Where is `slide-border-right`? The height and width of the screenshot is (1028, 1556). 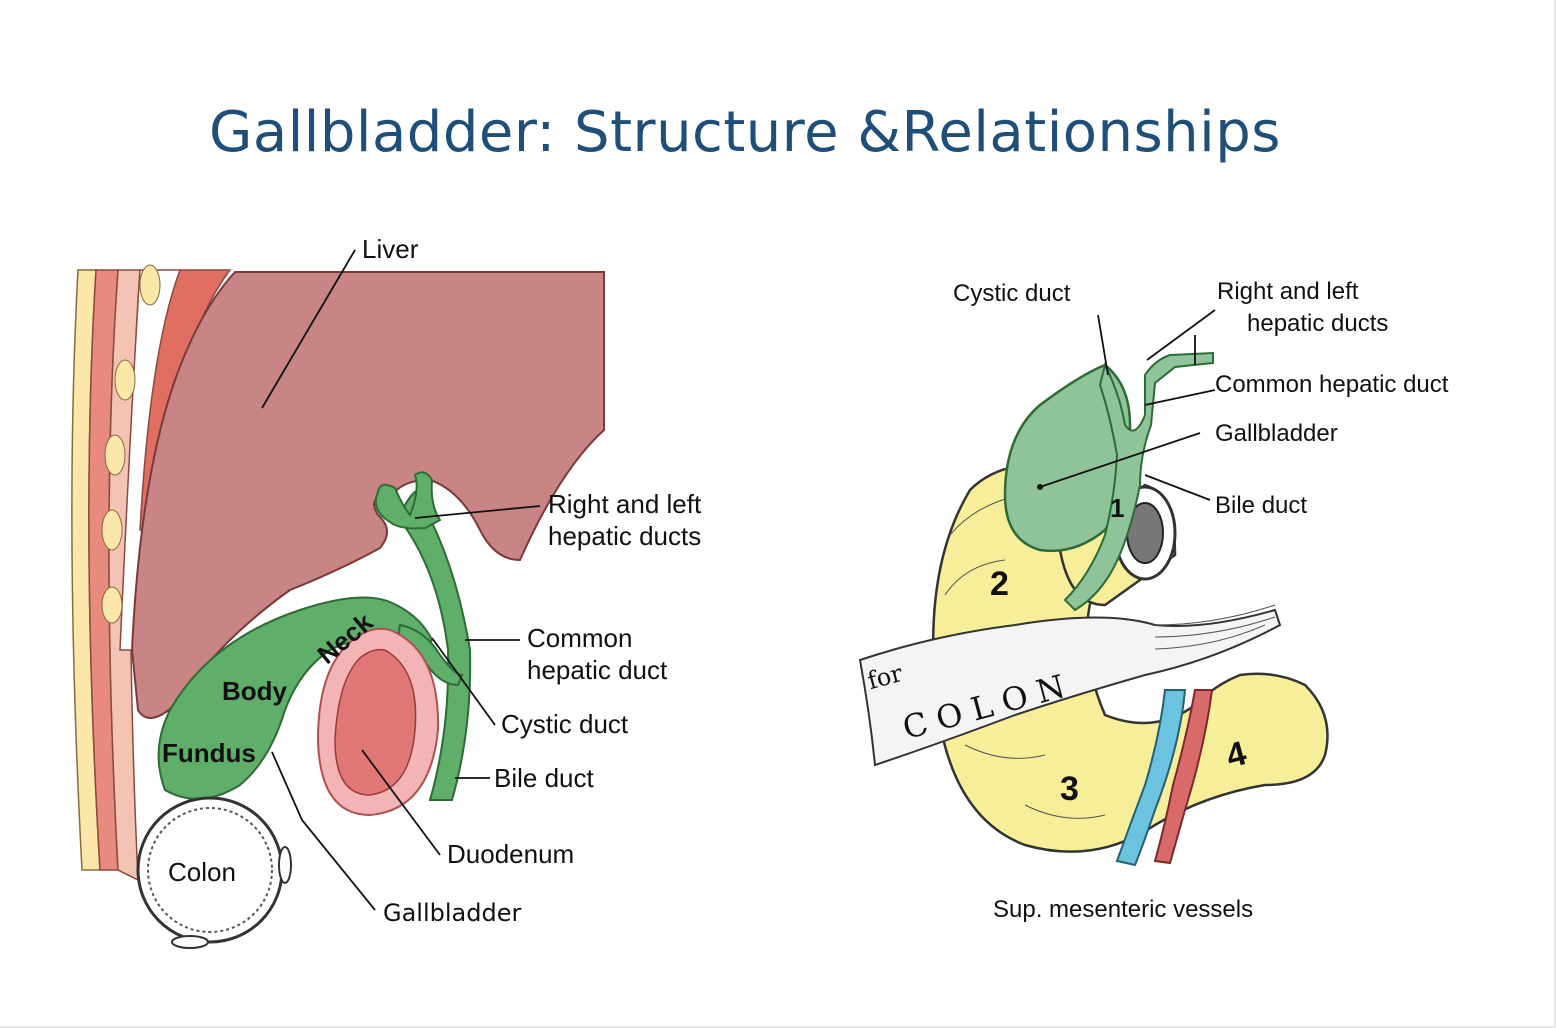 slide-border-right is located at coordinates (1555, 514).